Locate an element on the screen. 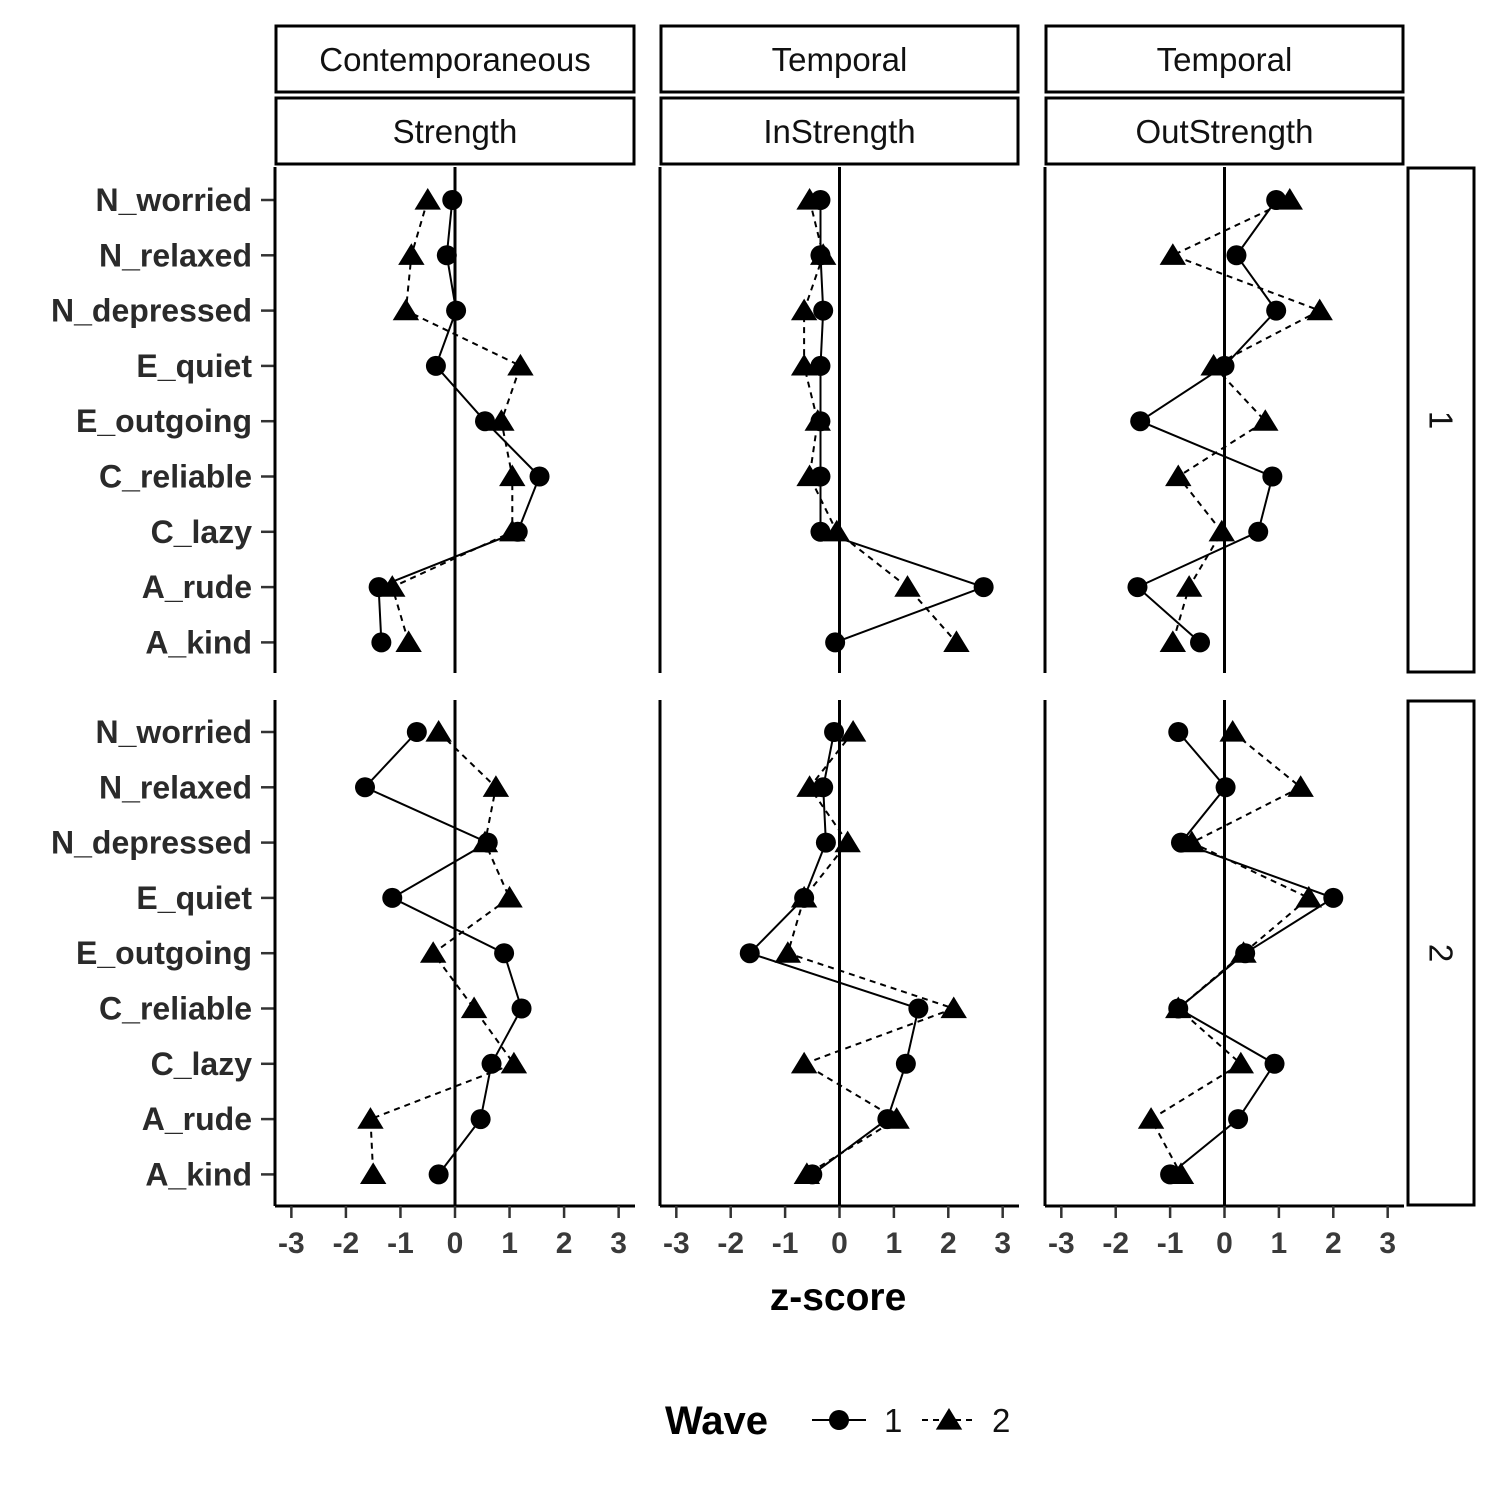 The image size is (1500, 1500). strip-bottom-label: Strength is located at coordinates (455, 131).